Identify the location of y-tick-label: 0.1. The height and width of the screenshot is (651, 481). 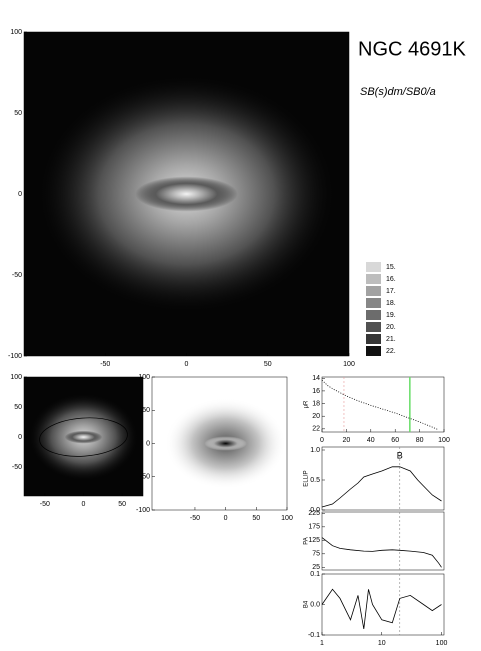
(315, 574).